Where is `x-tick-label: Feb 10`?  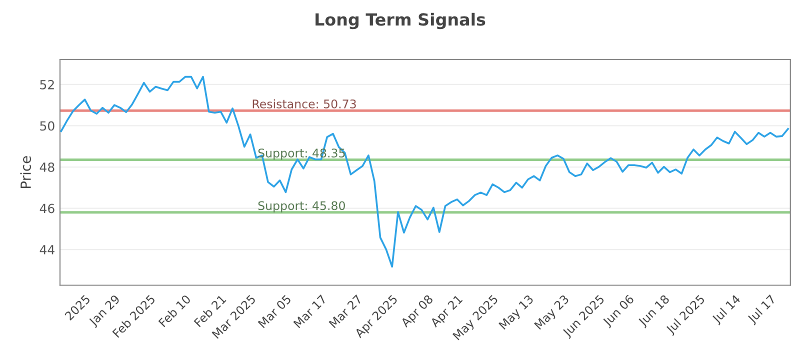
x-tick-label: Feb 10 is located at coordinates (175, 311).